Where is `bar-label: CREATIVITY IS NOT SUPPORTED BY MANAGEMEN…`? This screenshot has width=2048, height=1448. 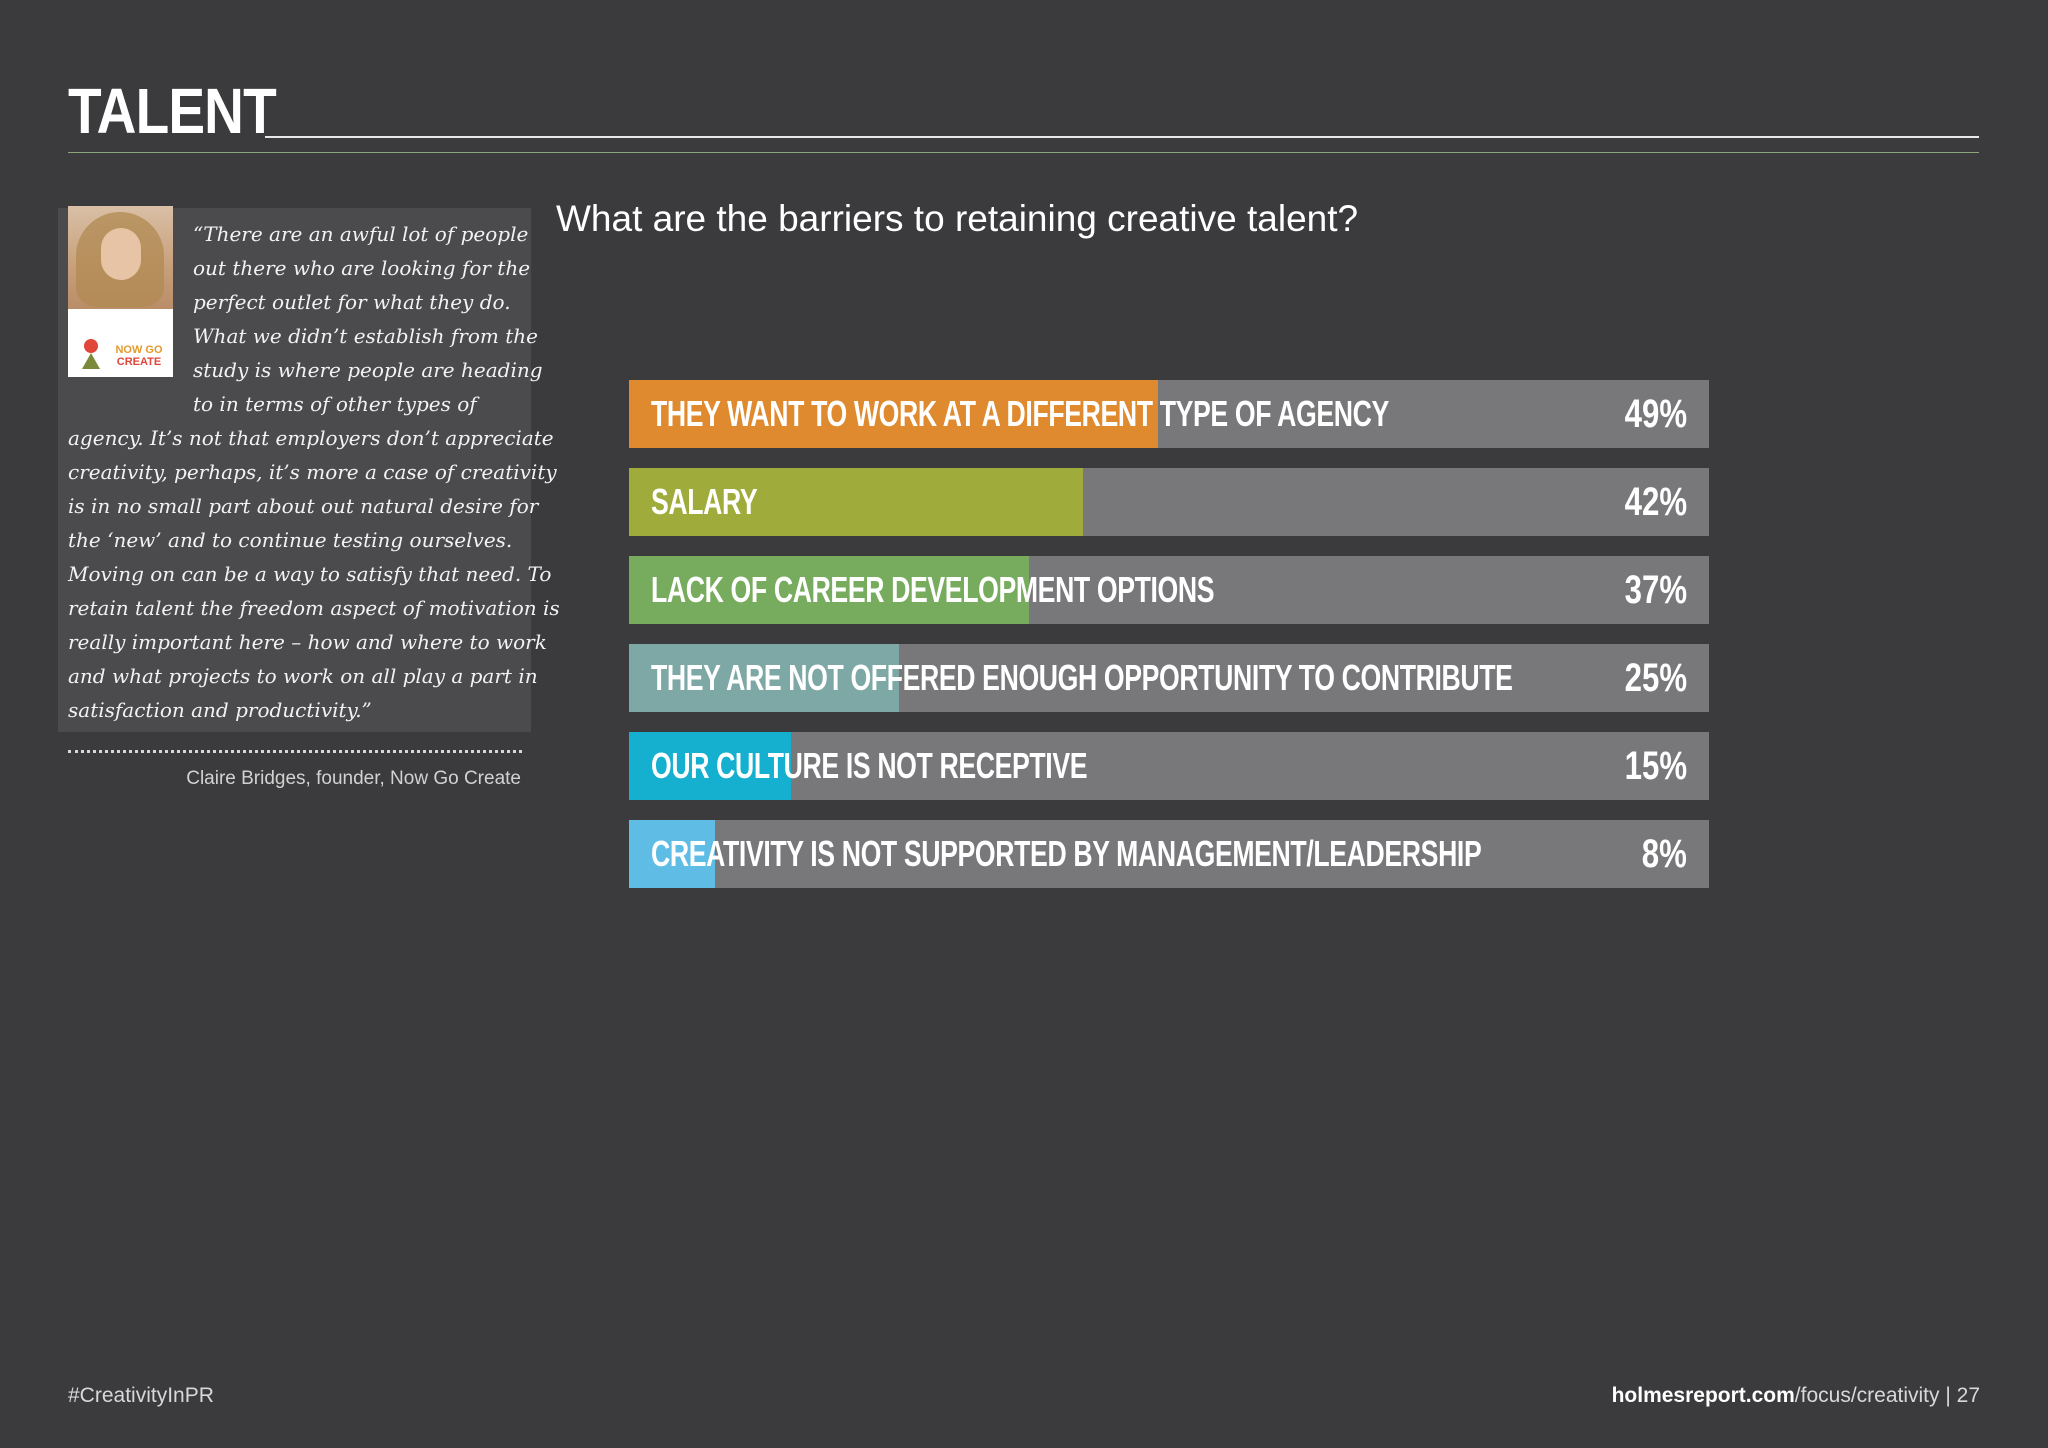 bar-label: CREATIVITY IS NOT SUPPORTED BY MANAGEMEN… is located at coordinates (1066, 853).